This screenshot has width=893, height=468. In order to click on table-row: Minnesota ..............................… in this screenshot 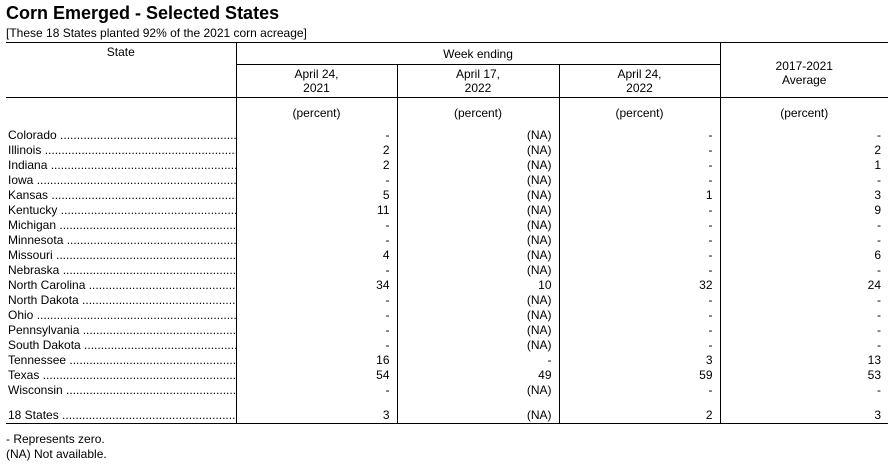, I will do `click(447, 240)`.